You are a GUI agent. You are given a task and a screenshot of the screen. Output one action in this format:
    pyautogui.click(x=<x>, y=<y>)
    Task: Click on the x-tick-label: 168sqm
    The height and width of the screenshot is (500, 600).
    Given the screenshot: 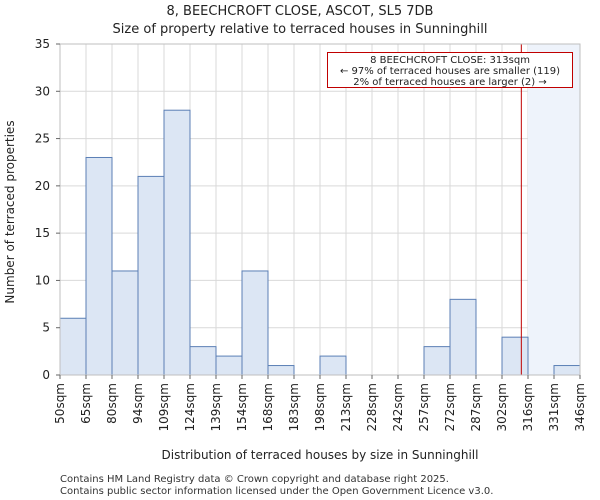 What is the action you would take?
    pyautogui.click(x=268, y=407)
    